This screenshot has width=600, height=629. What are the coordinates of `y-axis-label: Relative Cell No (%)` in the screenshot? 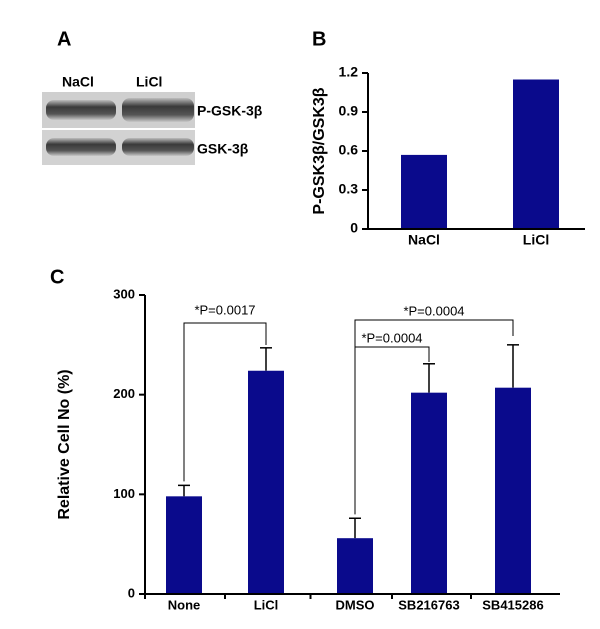 It's located at (64, 444).